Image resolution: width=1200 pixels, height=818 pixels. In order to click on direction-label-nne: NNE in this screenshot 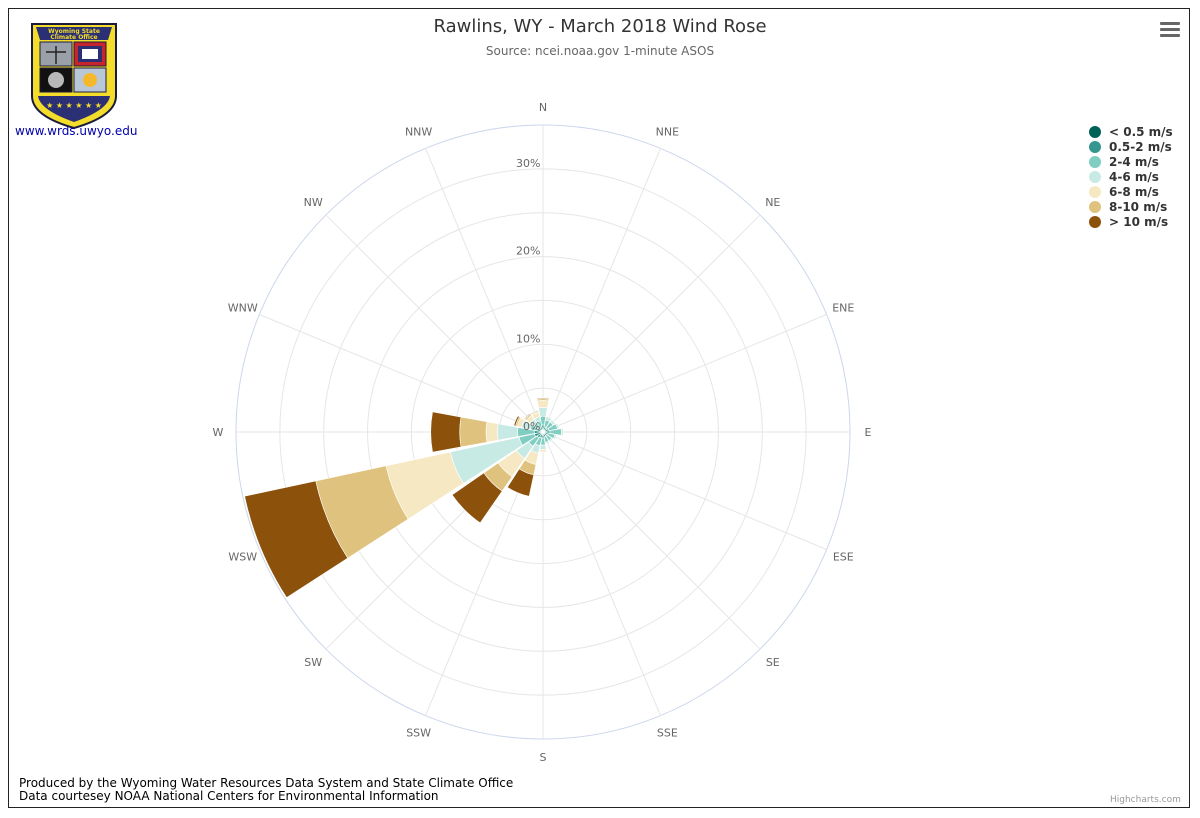, I will do `click(667, 132)`.